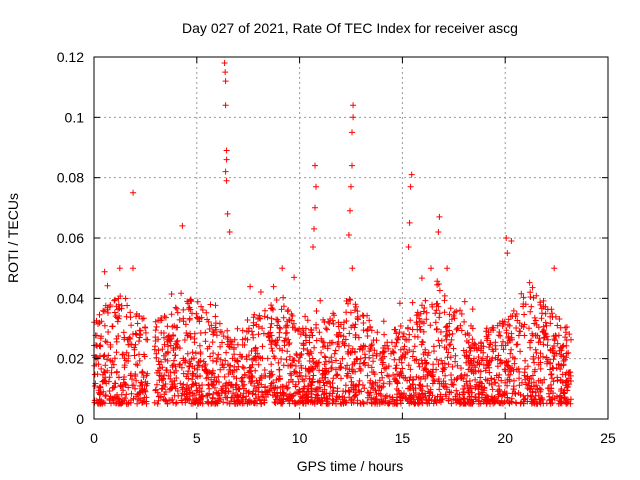 This screenshot has height=480, width=640. I want to click on y-tick-label: 0.1, so click(75, 117).